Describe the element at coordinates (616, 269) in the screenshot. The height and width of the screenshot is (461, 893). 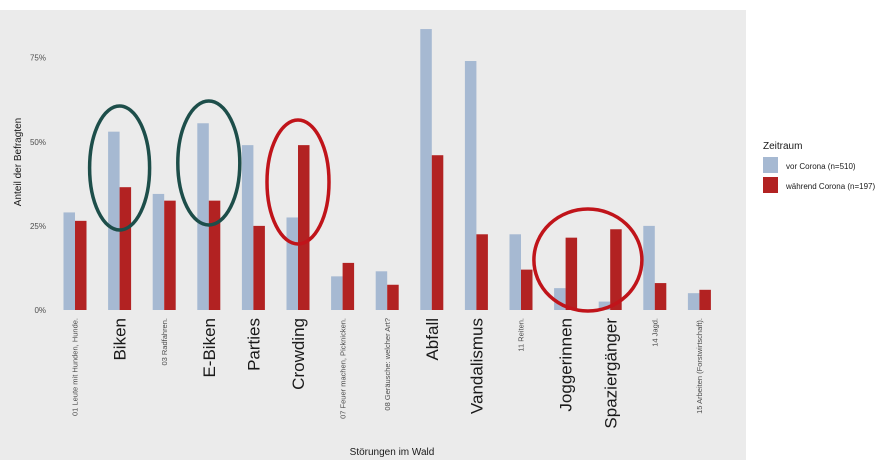
I see `bar-spazierg-nger-waehrend-corona` at that location.